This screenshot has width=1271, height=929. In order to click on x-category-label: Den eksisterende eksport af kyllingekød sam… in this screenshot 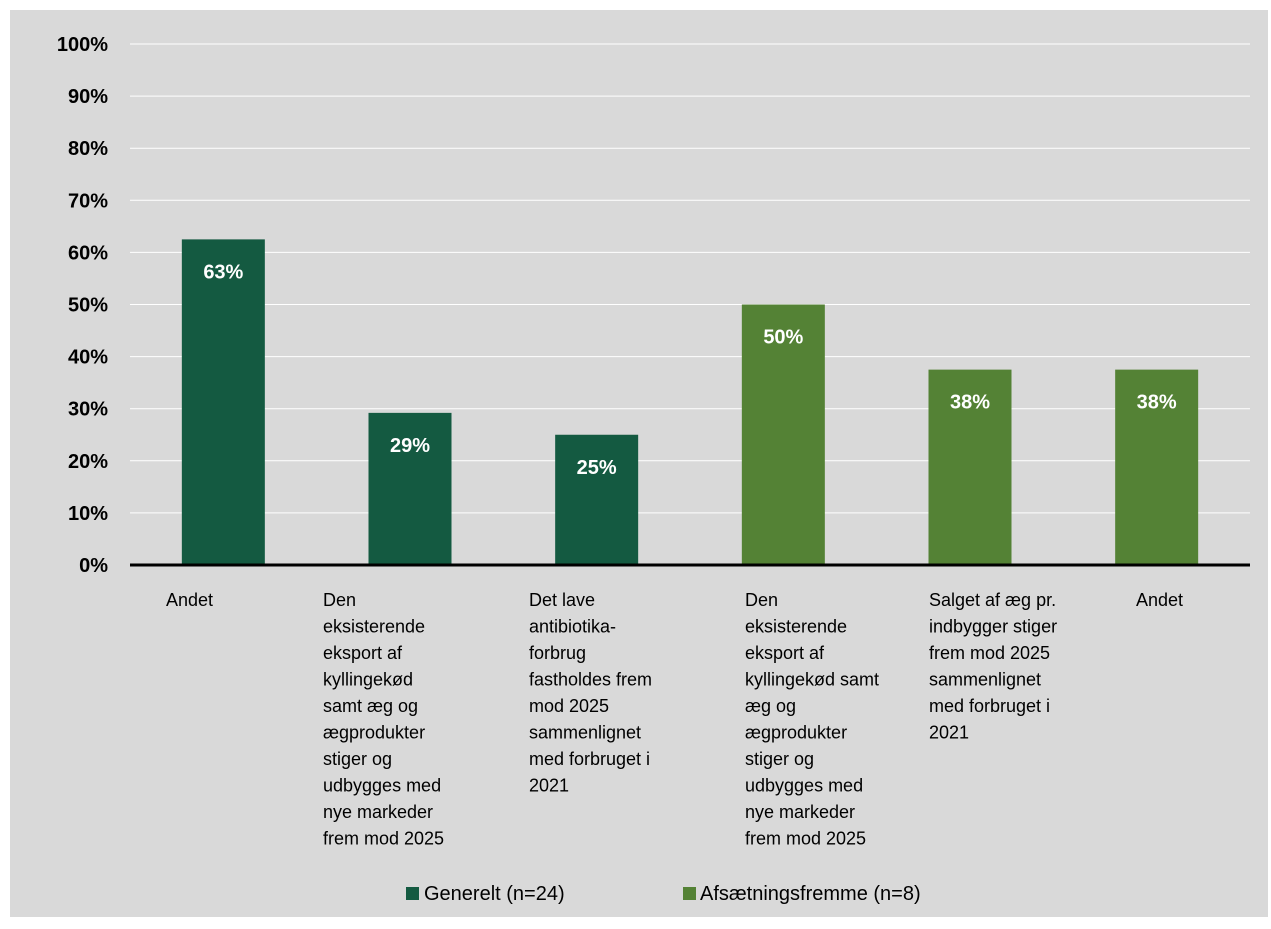, I will do `click(812, 719)`.